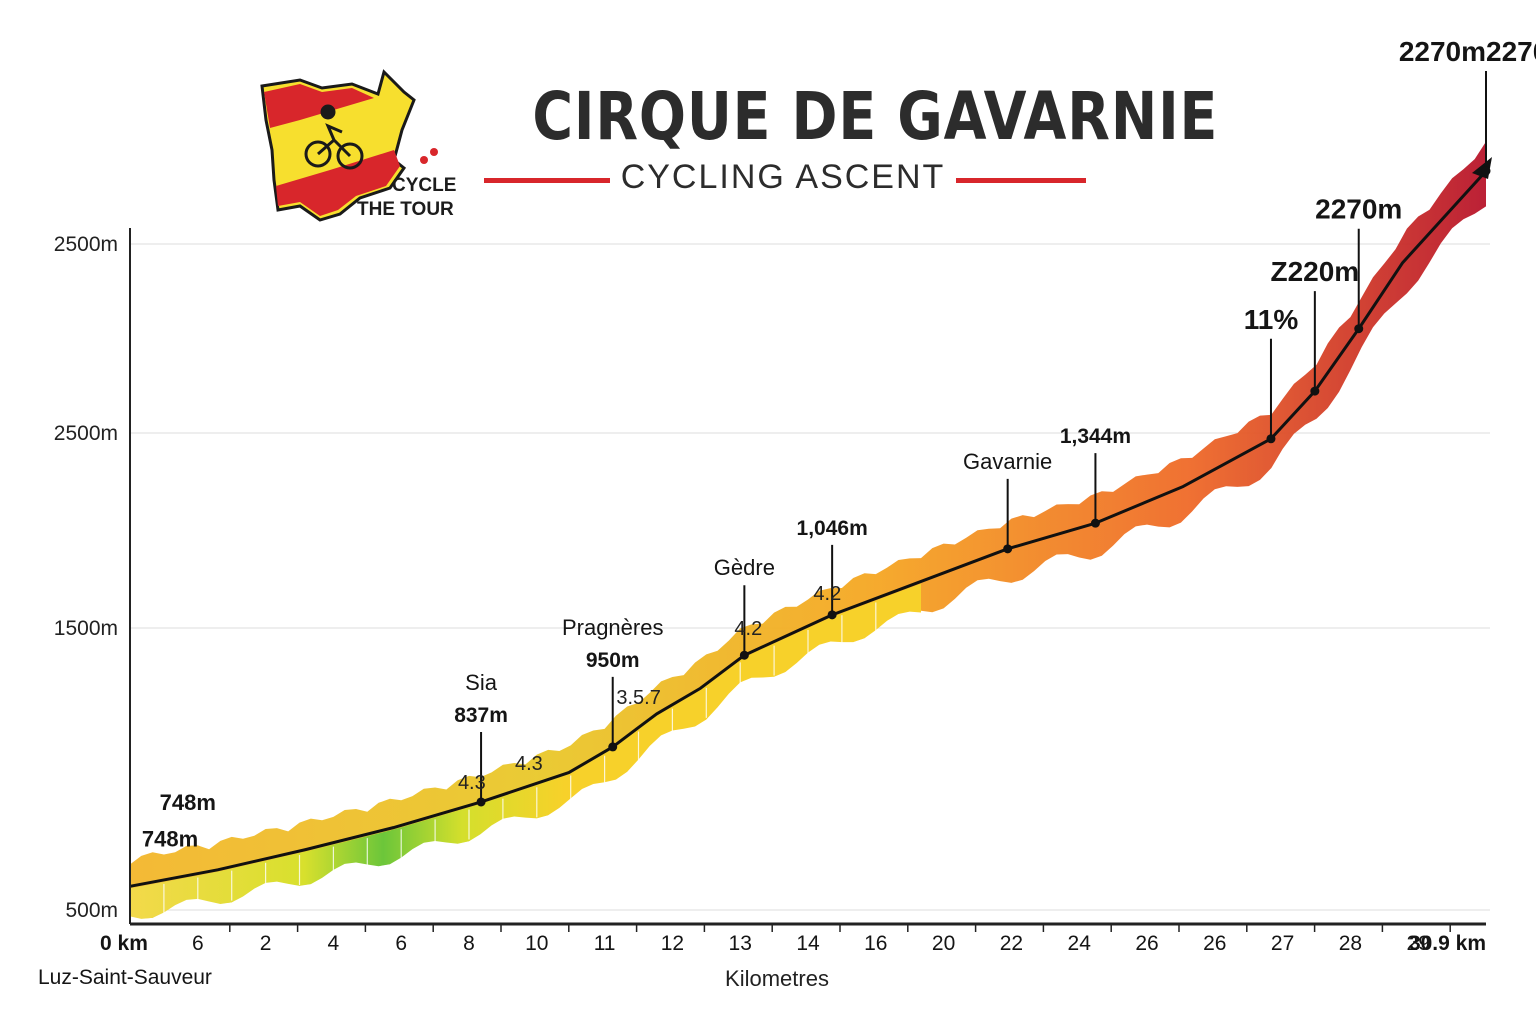  Describe the element at coordinates (605, 943) in the screenshot. I see `x-tick-label: 11` at that location.